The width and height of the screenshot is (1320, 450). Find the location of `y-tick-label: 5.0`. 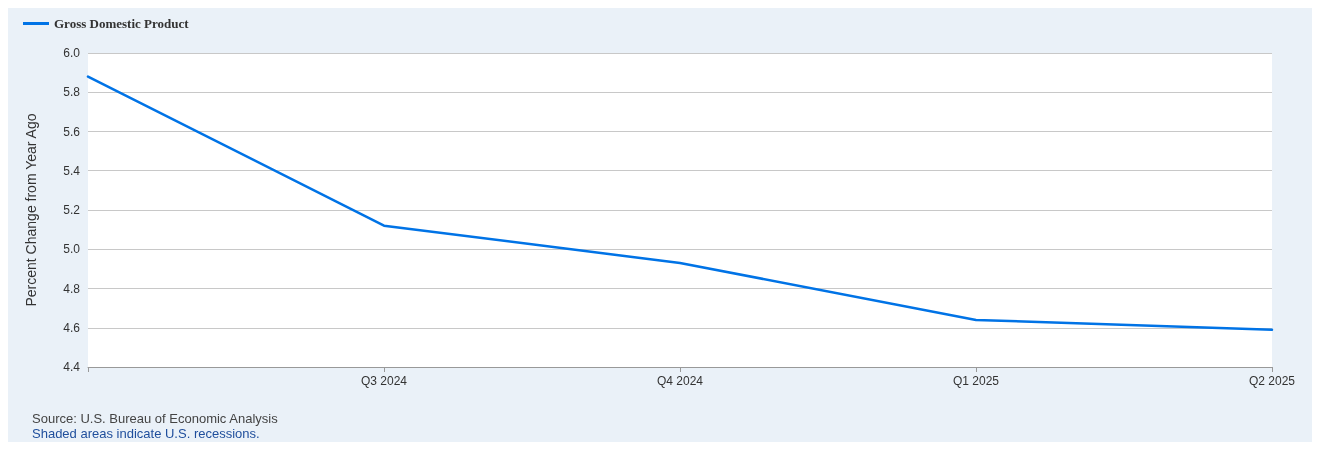

y-tick-label: 5.0 is located at coordinates (72, 249).